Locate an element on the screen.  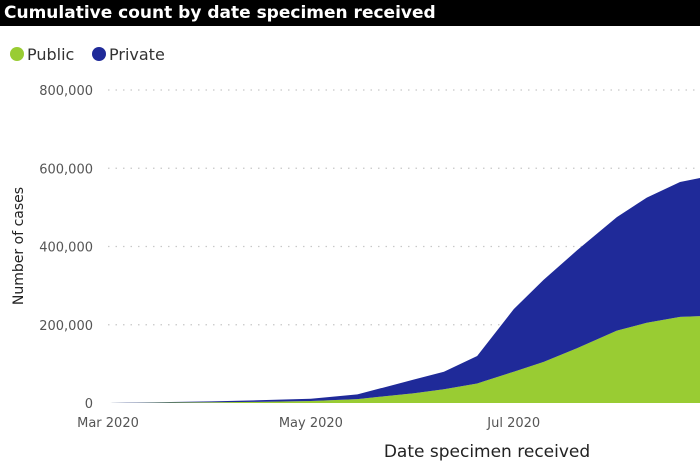
legend-marker-private is located at coordinates (99, 54).